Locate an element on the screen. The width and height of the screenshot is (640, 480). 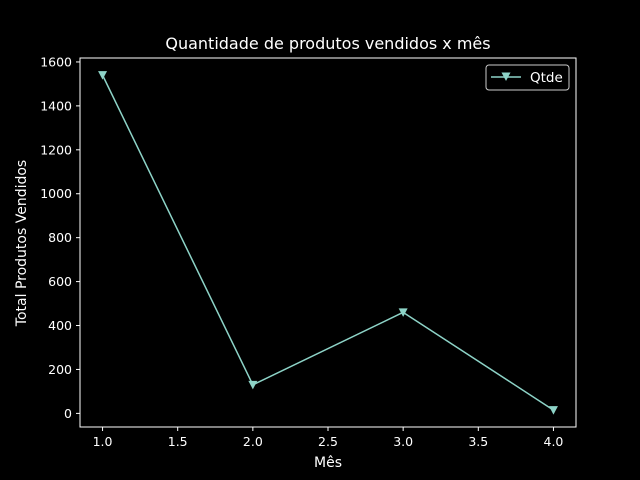
x-tick-label: 3.5 is located at coordinates (478, 441).